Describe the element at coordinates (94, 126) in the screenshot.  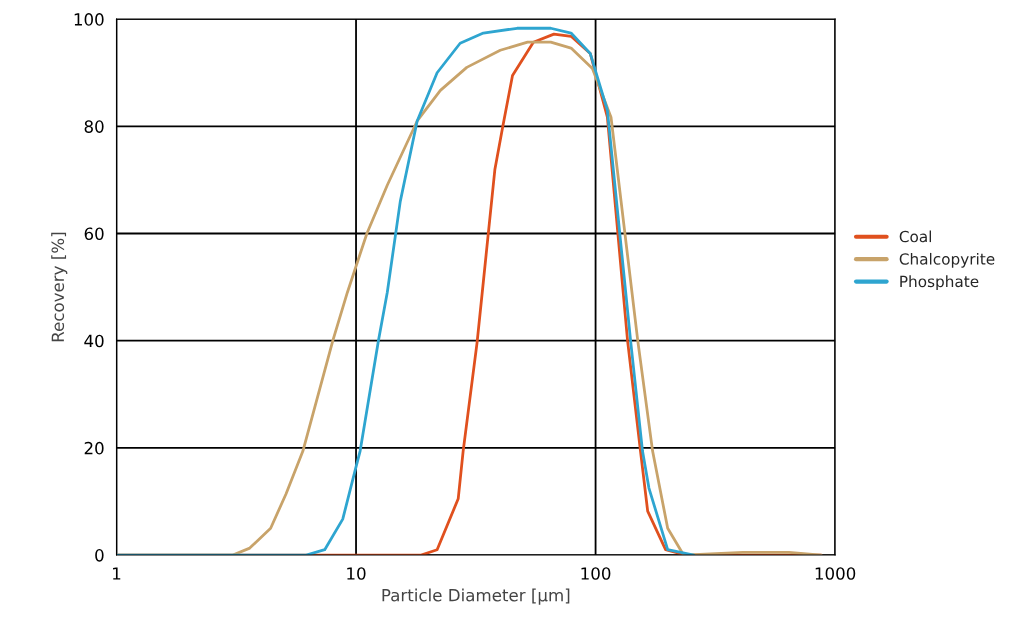
I see `y-tick-label: 80` at that location.